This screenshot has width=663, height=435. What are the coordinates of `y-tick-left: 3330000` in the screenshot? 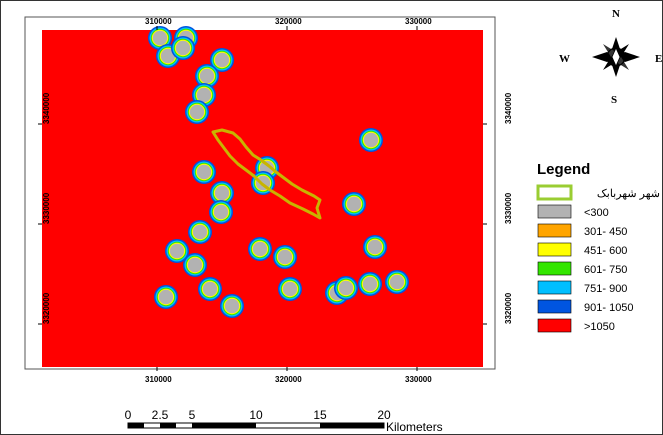 It's located at (46, 208).